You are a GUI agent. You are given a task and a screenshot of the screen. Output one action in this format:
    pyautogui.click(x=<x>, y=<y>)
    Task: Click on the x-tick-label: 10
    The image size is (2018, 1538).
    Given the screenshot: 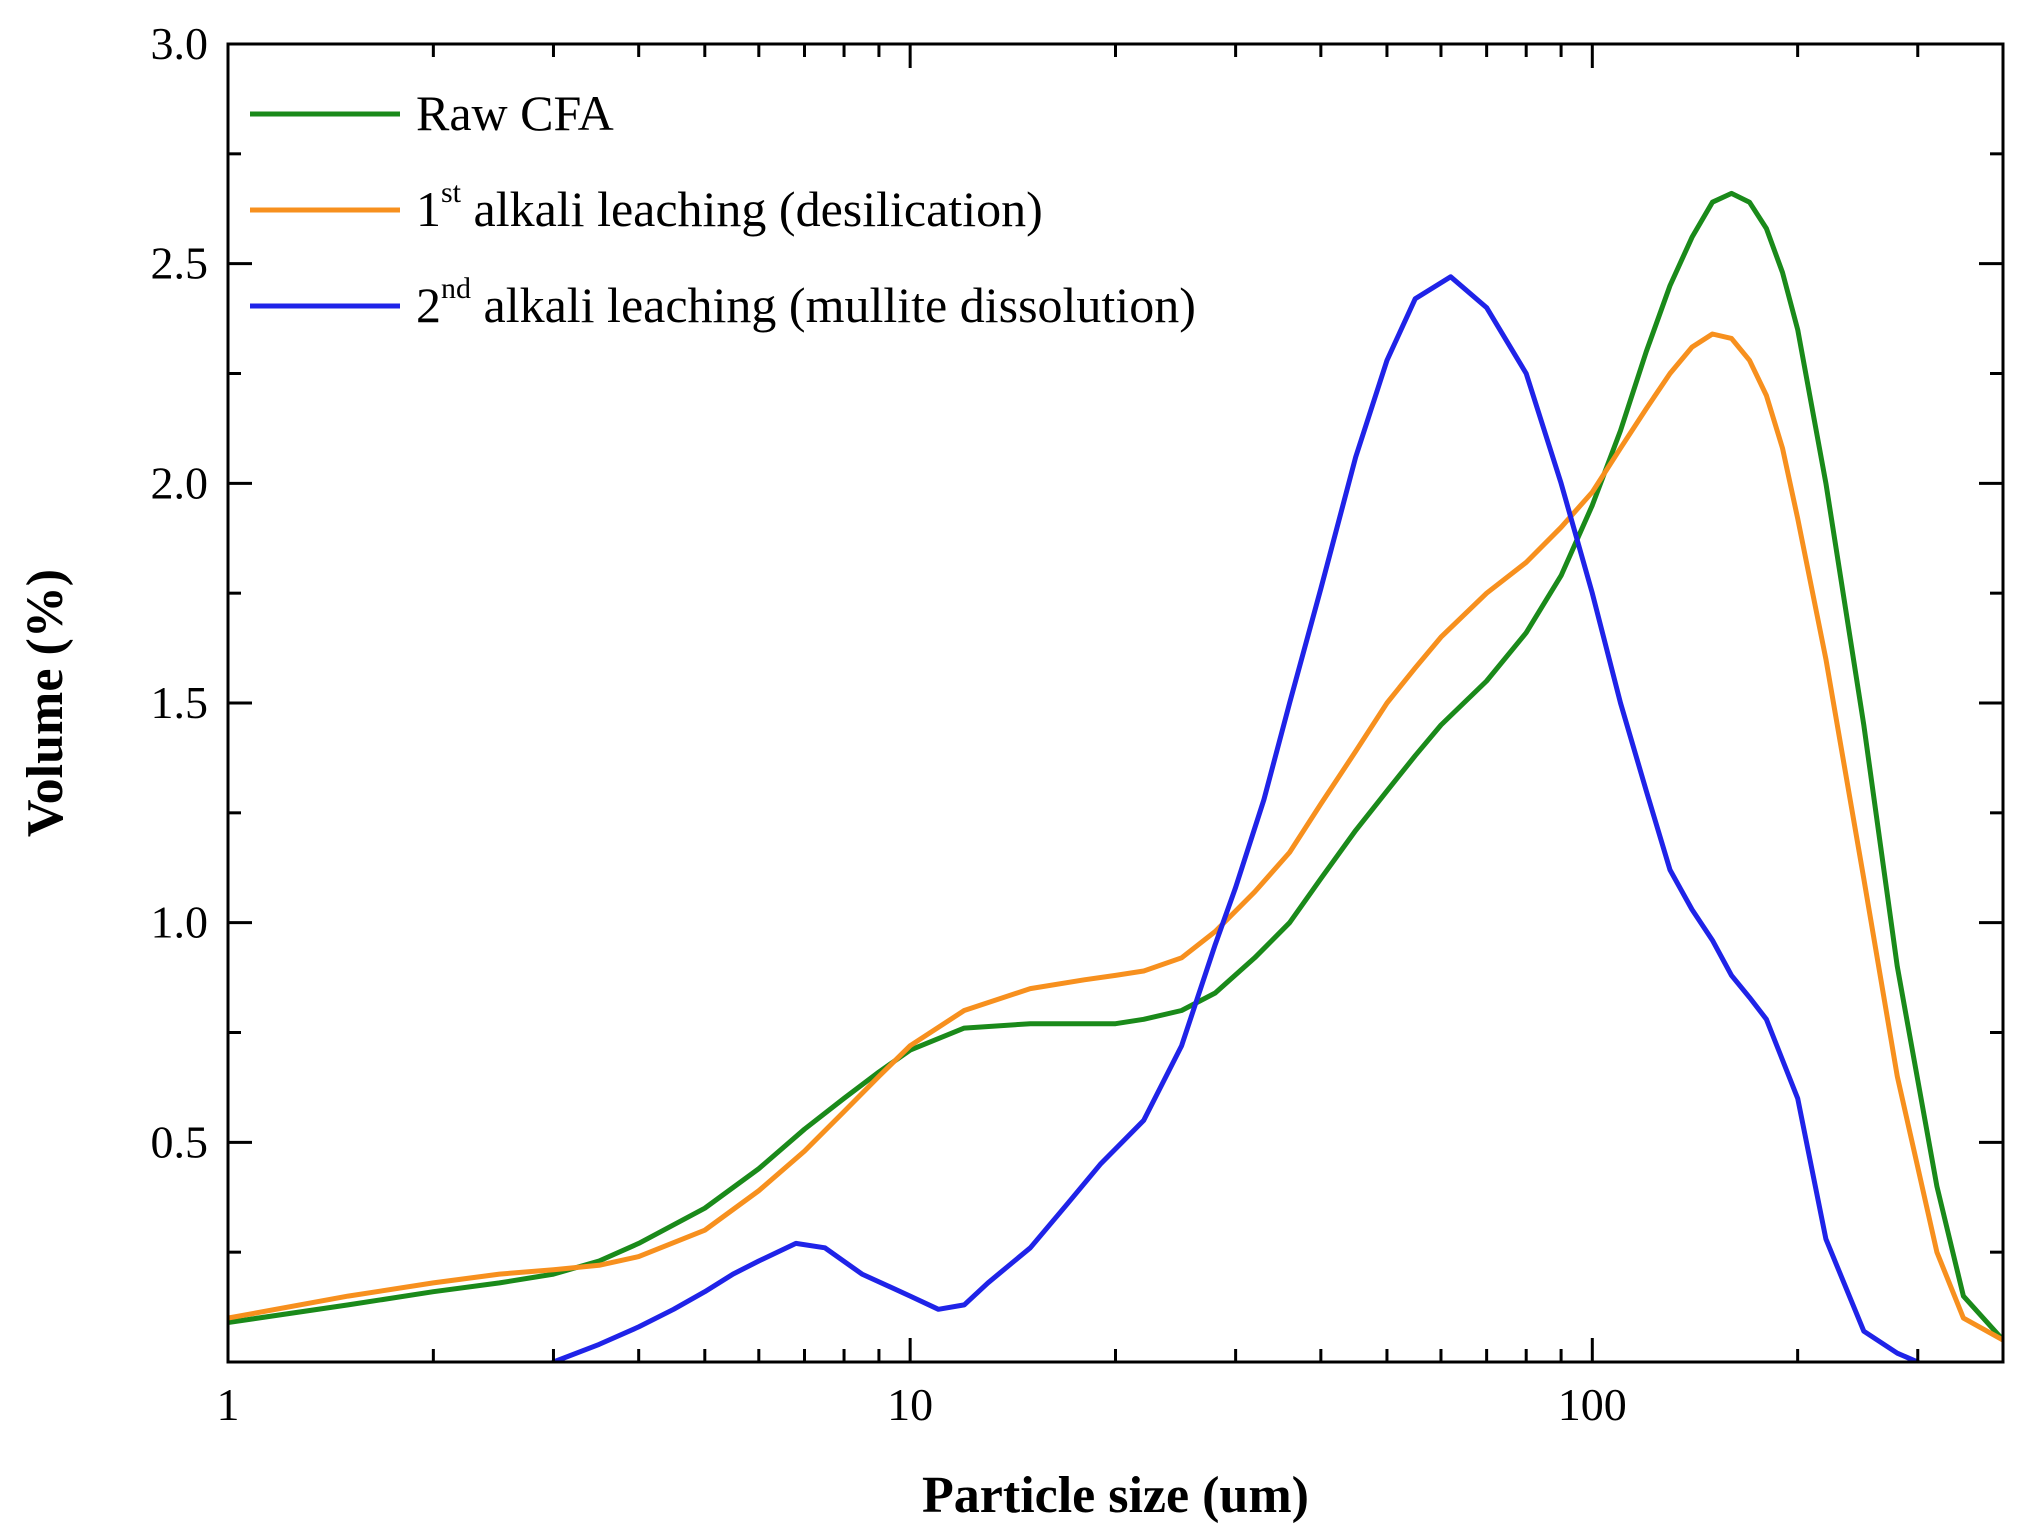 What is the action you would take?
    pyautogui.click(x=910, y=1404)
    